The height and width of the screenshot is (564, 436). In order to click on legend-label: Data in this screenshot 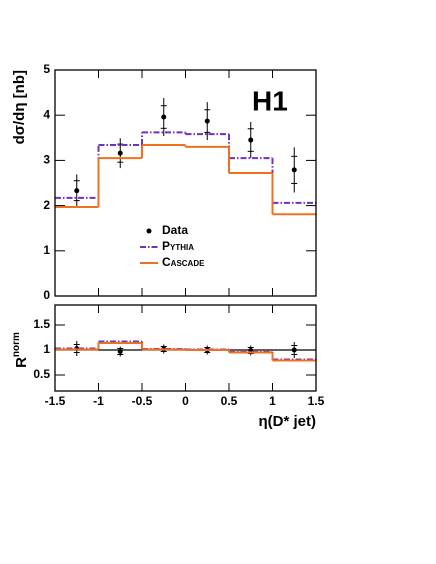, I will do `click(175, 230)`.